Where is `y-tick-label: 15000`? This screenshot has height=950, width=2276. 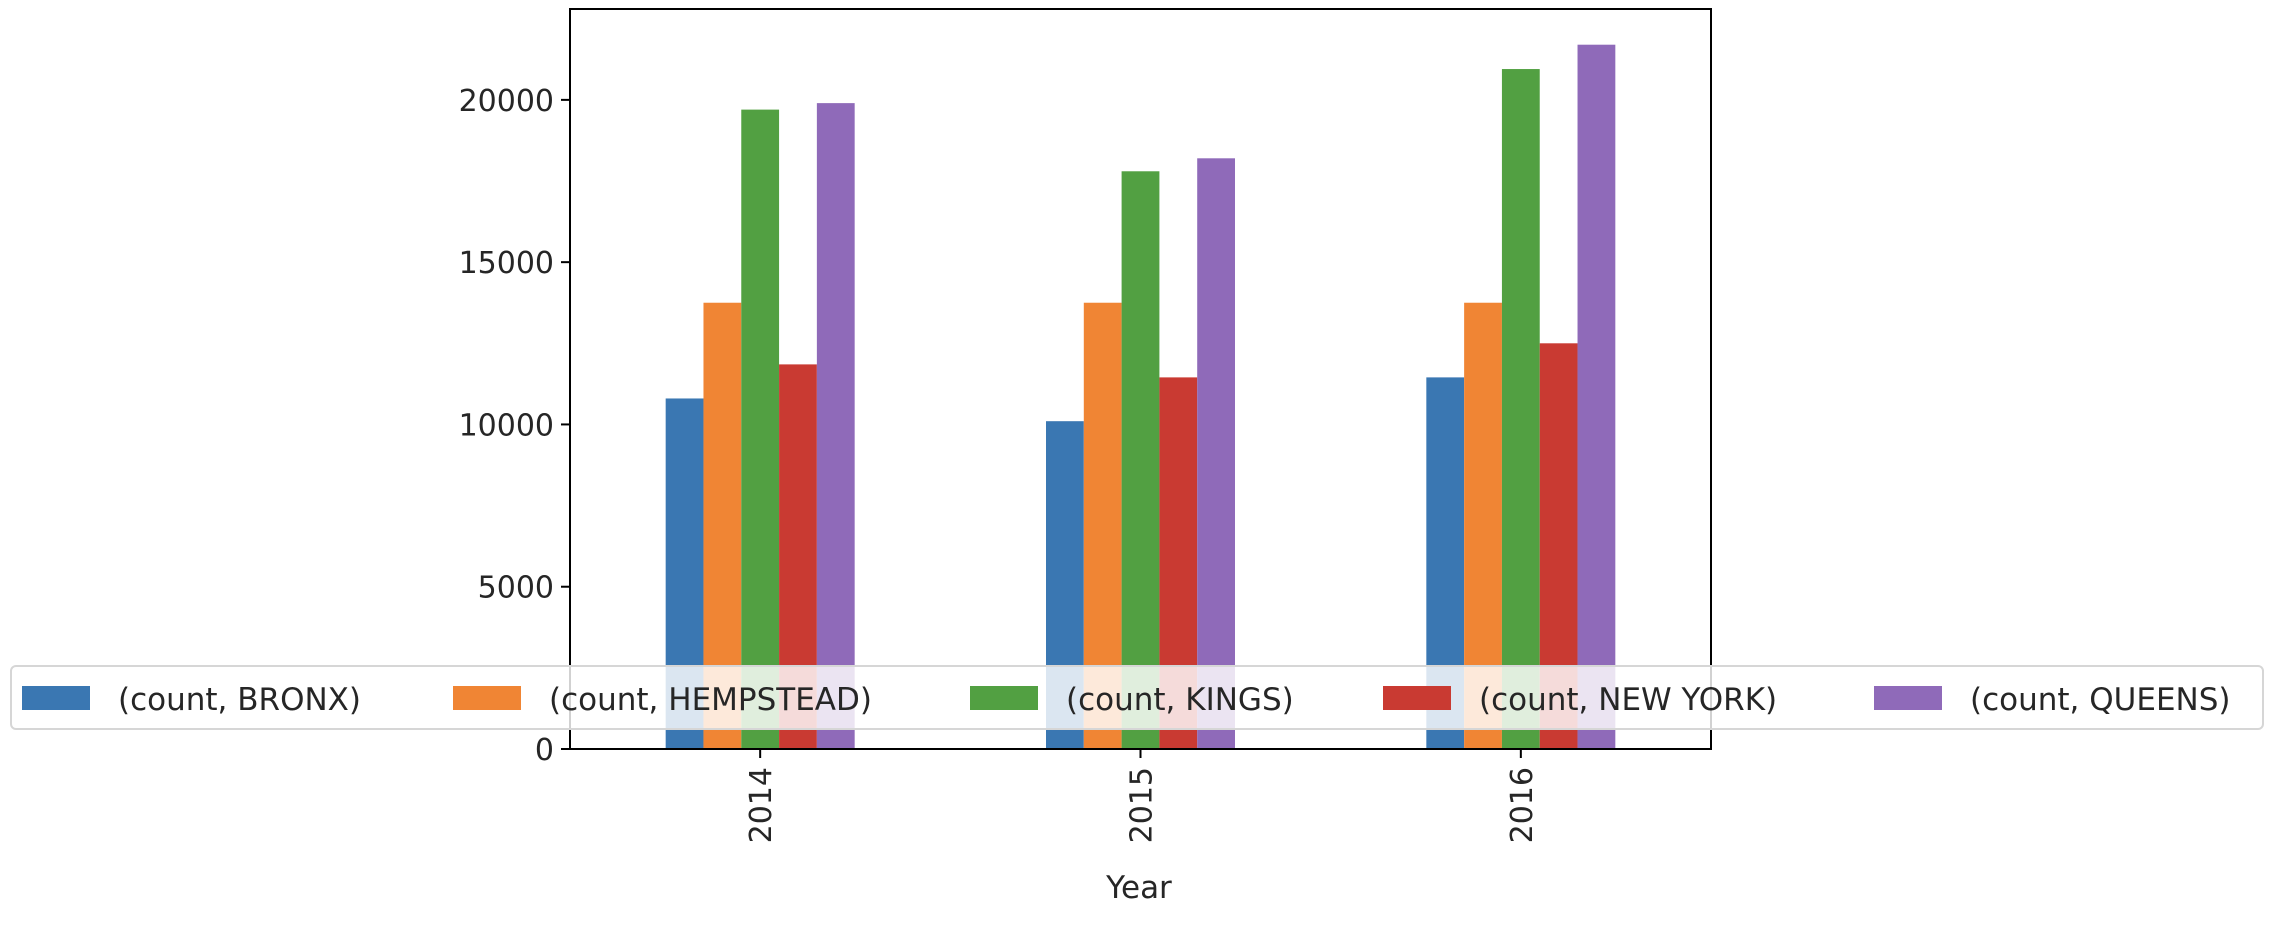
y-tick-label: 15000 is located at coordinates (506, 263).